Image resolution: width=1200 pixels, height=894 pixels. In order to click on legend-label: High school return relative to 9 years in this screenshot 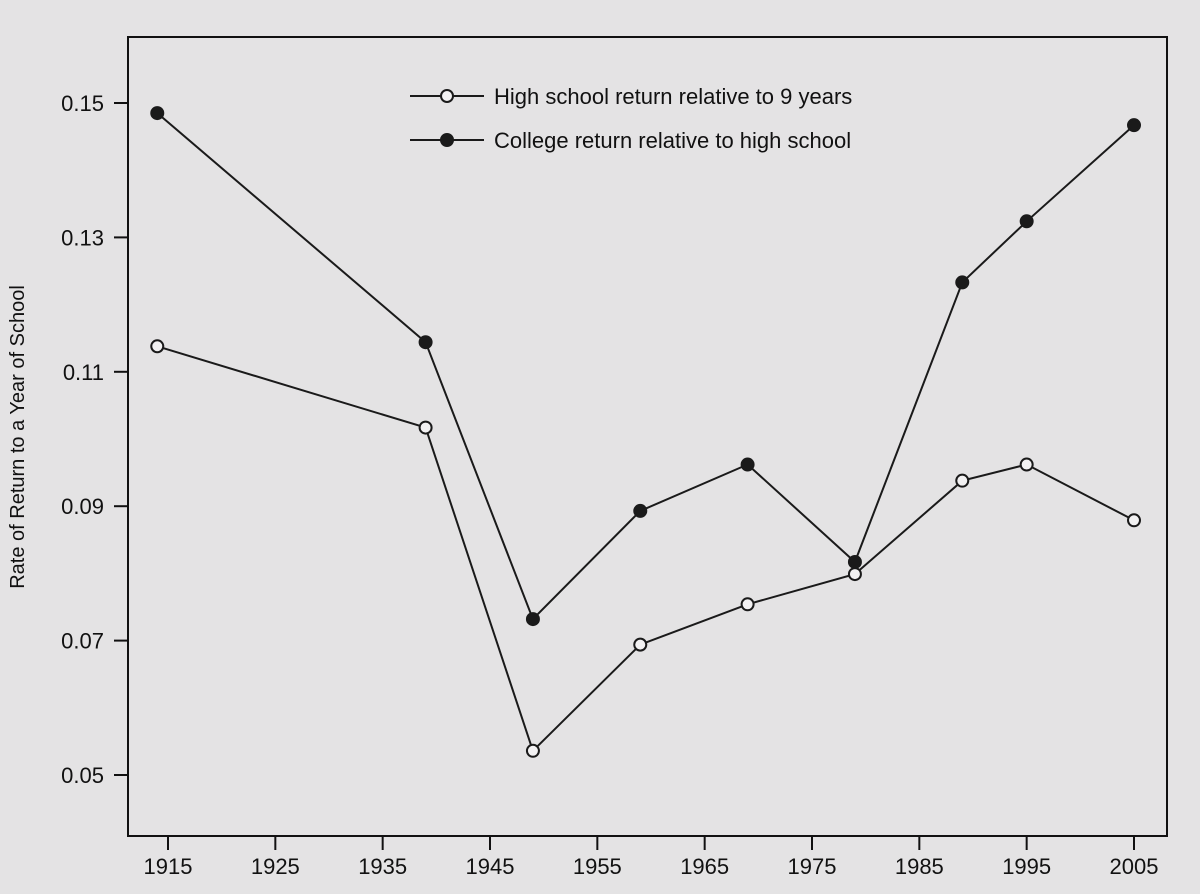, I will do `click(673, 96)`.